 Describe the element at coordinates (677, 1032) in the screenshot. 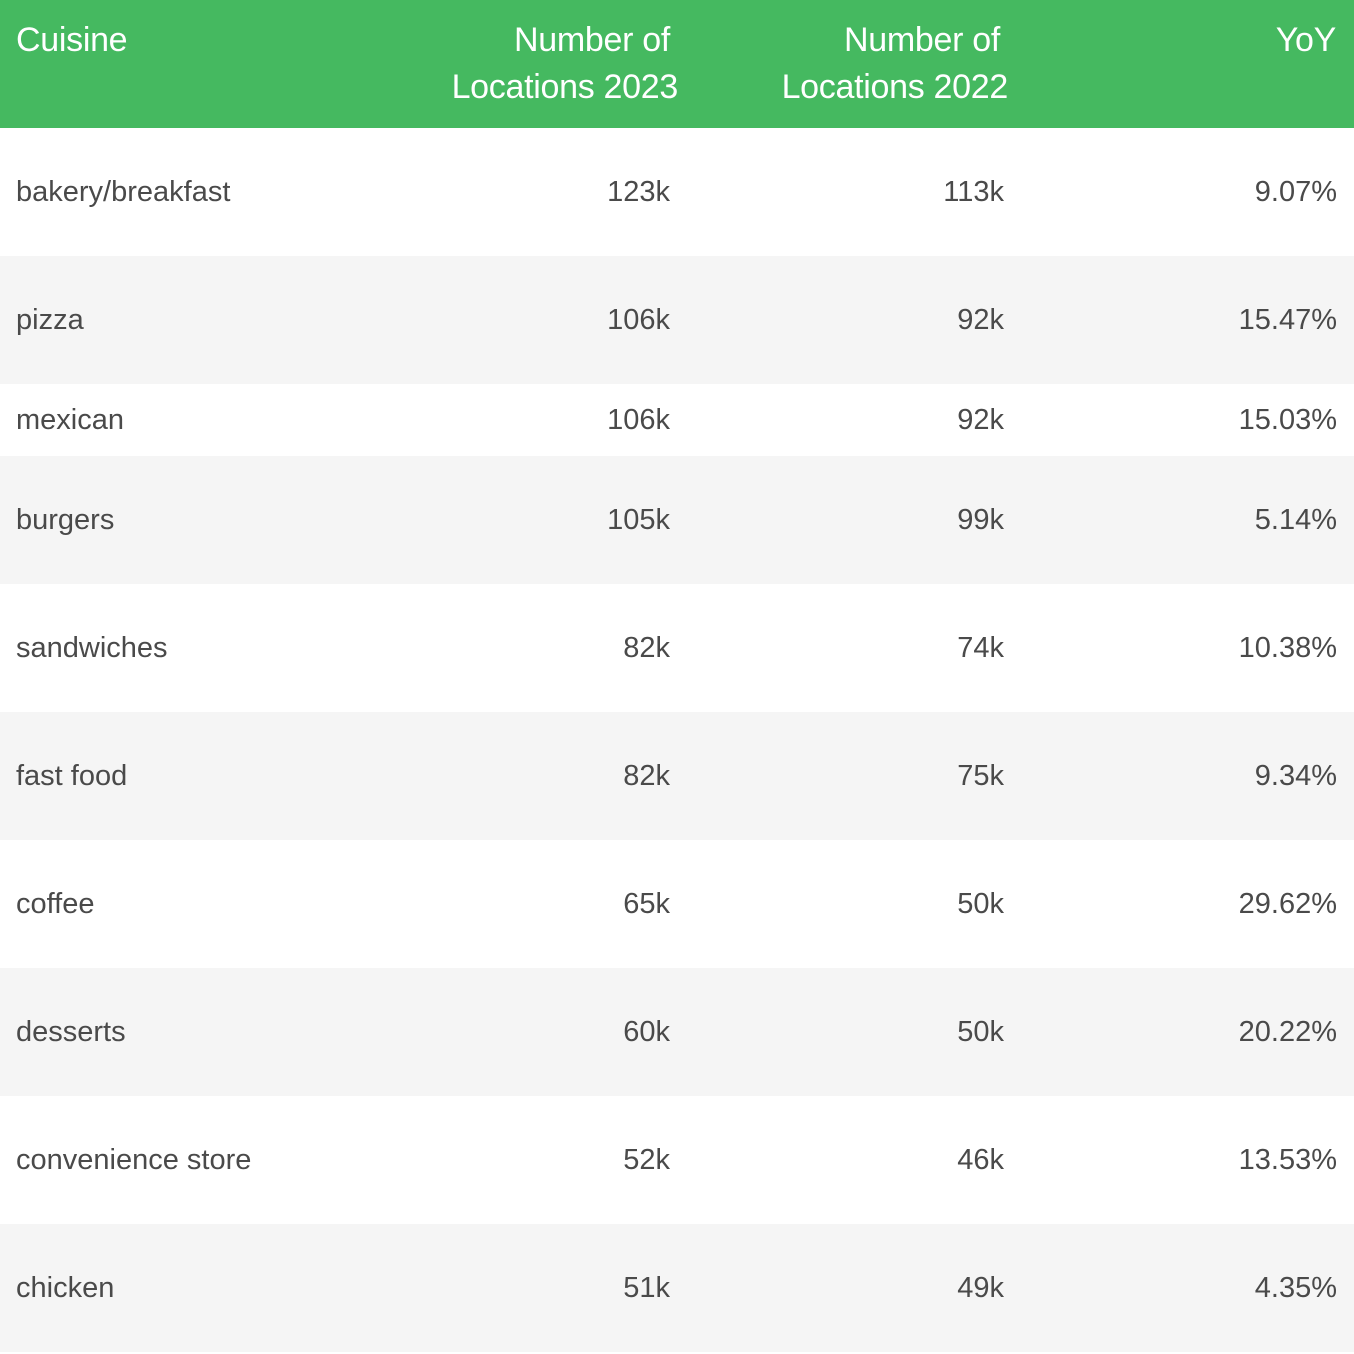

I see `table-row: desserts 60k 50k 20.22%` at that location.